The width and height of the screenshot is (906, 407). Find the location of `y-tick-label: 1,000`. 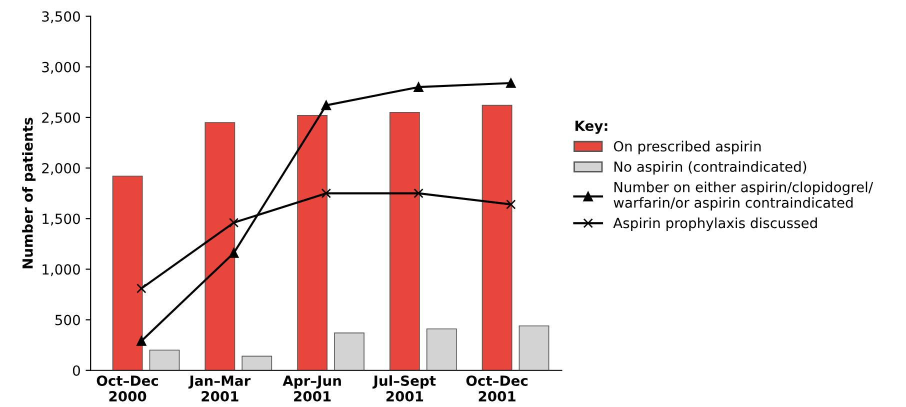

y-tick-label: 1,000 is located at coordinates (61, 270).